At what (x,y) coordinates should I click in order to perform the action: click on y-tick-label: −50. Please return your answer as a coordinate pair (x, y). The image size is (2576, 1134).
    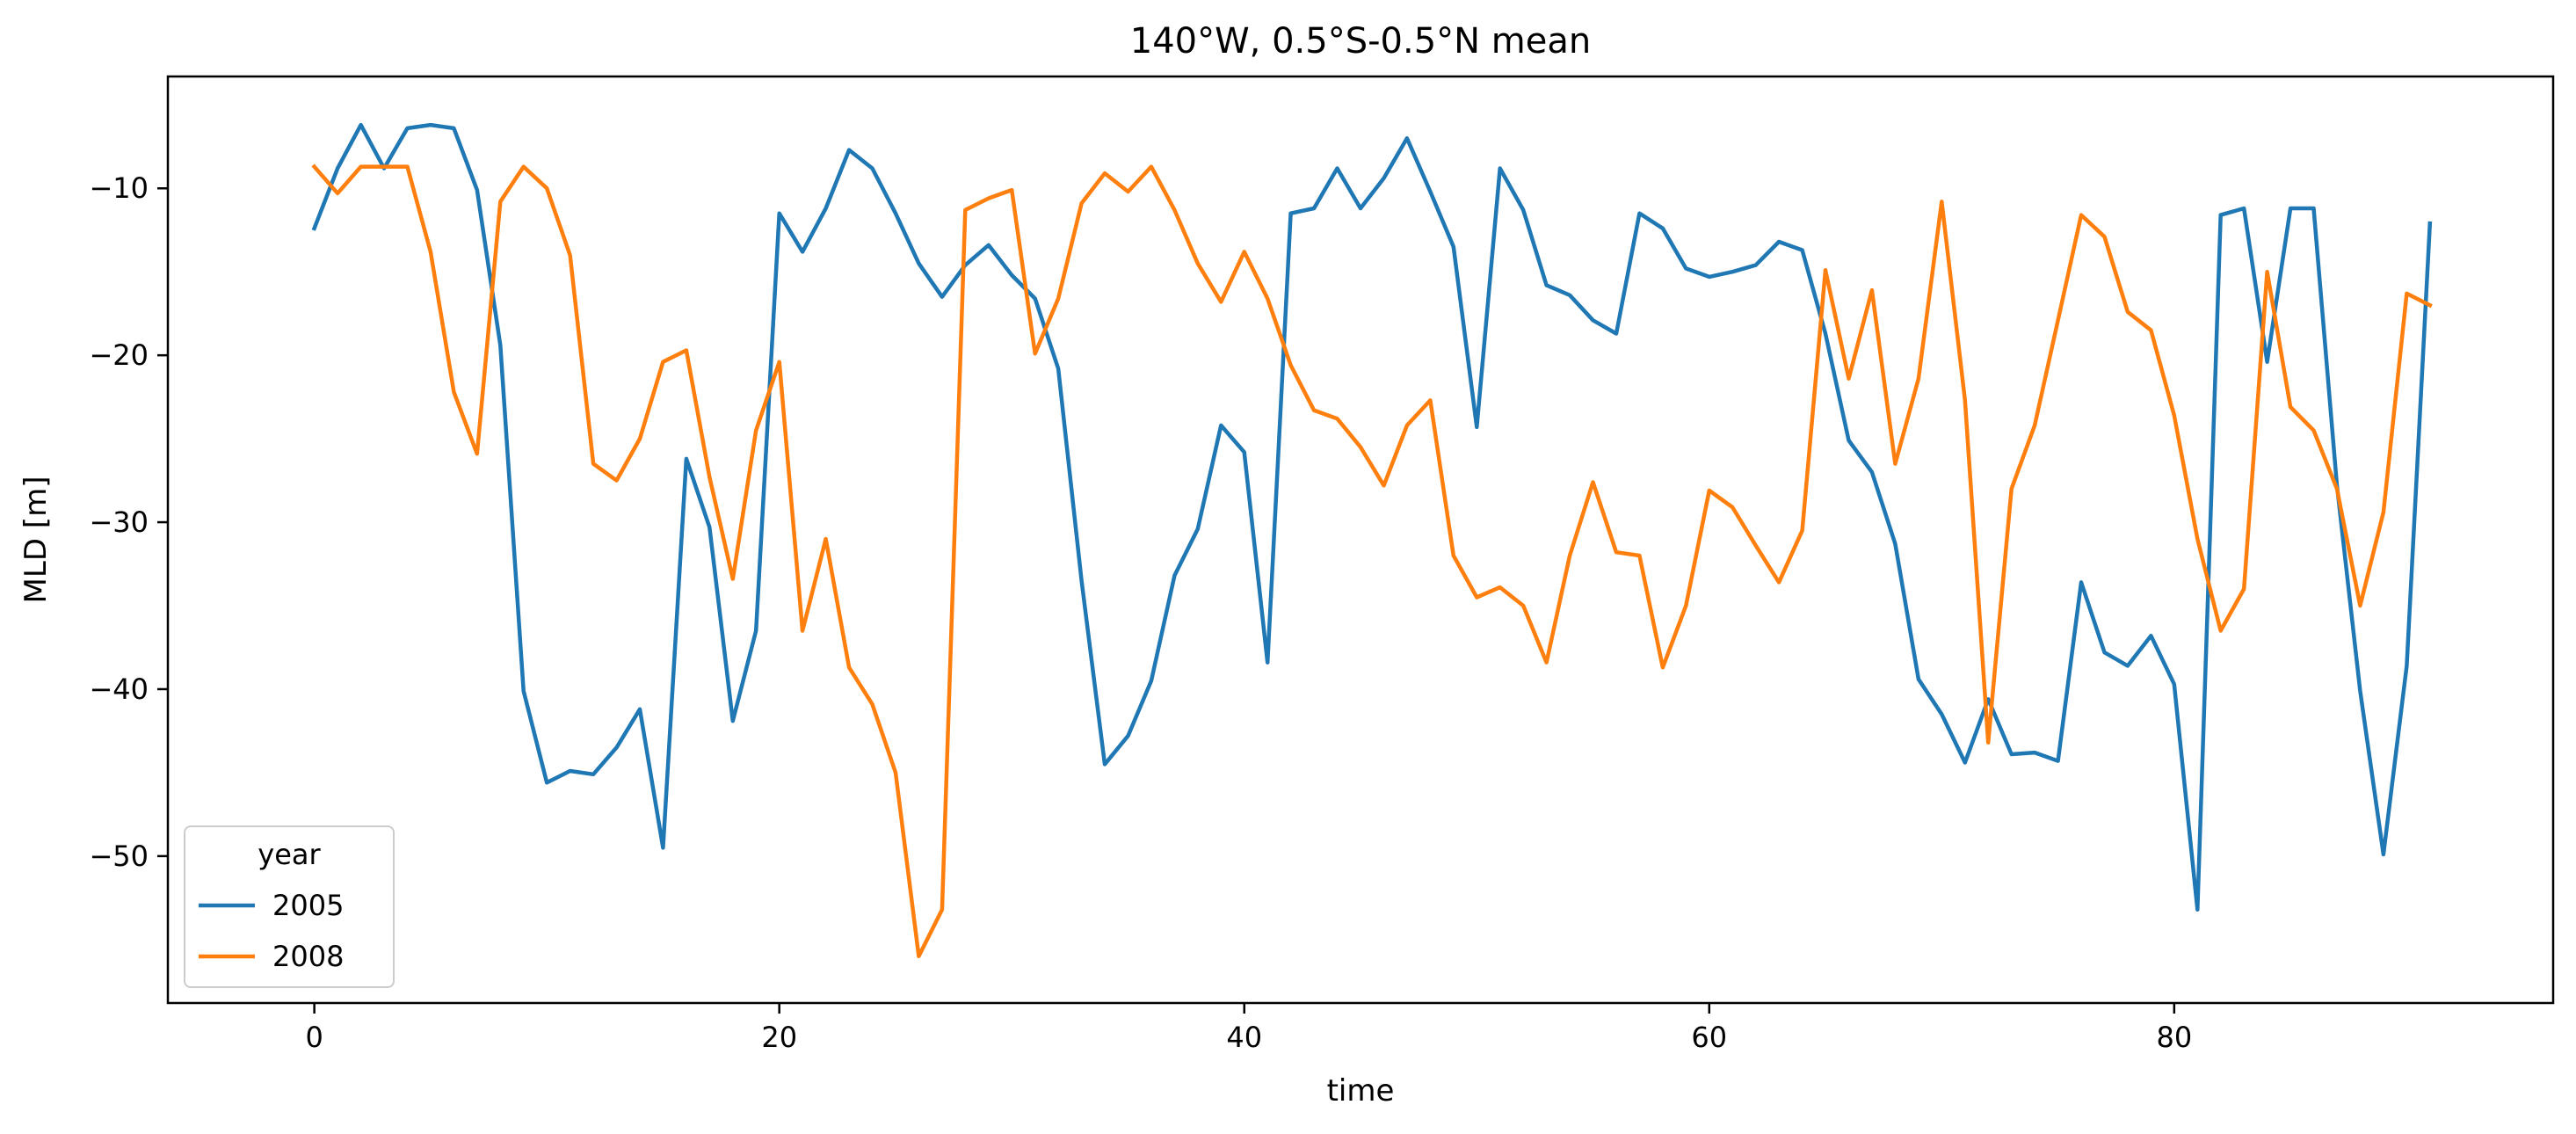
    Looking at the image, I should click on (119, 857).